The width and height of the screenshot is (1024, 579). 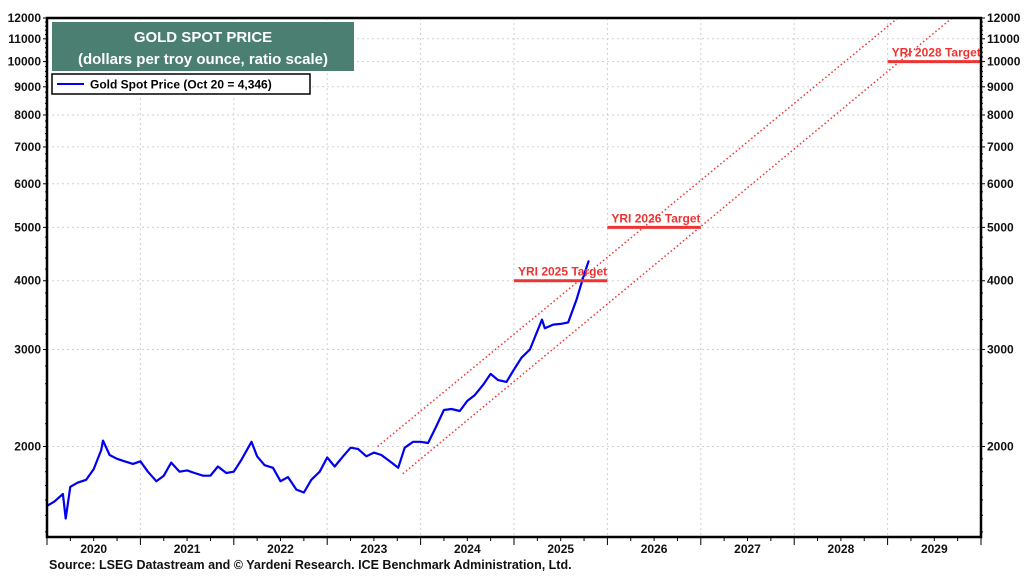 I want to click on y-tick-label-left: 12000, so click(x=25, y=18).